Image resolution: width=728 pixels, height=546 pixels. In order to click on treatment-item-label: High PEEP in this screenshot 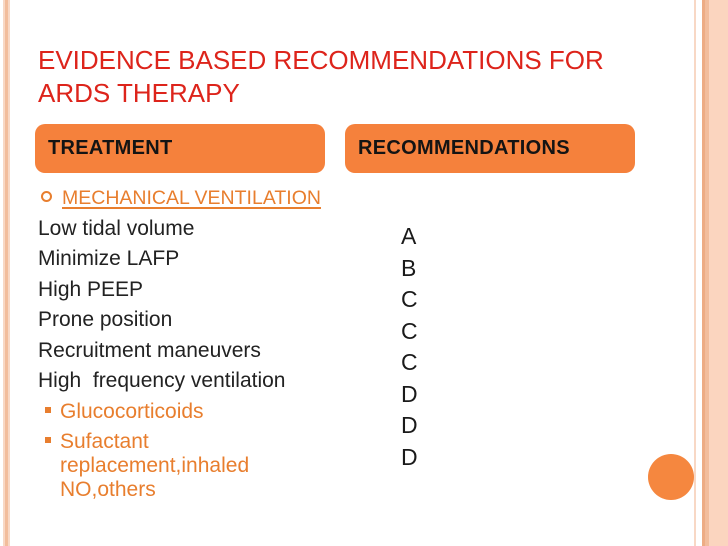, I will do `click(91, 289)`.